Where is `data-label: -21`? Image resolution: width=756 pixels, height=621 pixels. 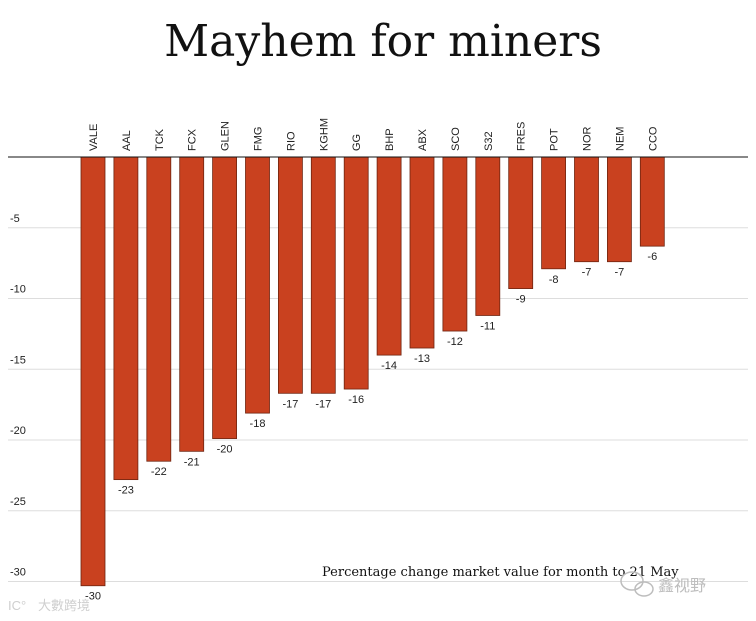
data-label: -21 is located at coordinates (192, 462).